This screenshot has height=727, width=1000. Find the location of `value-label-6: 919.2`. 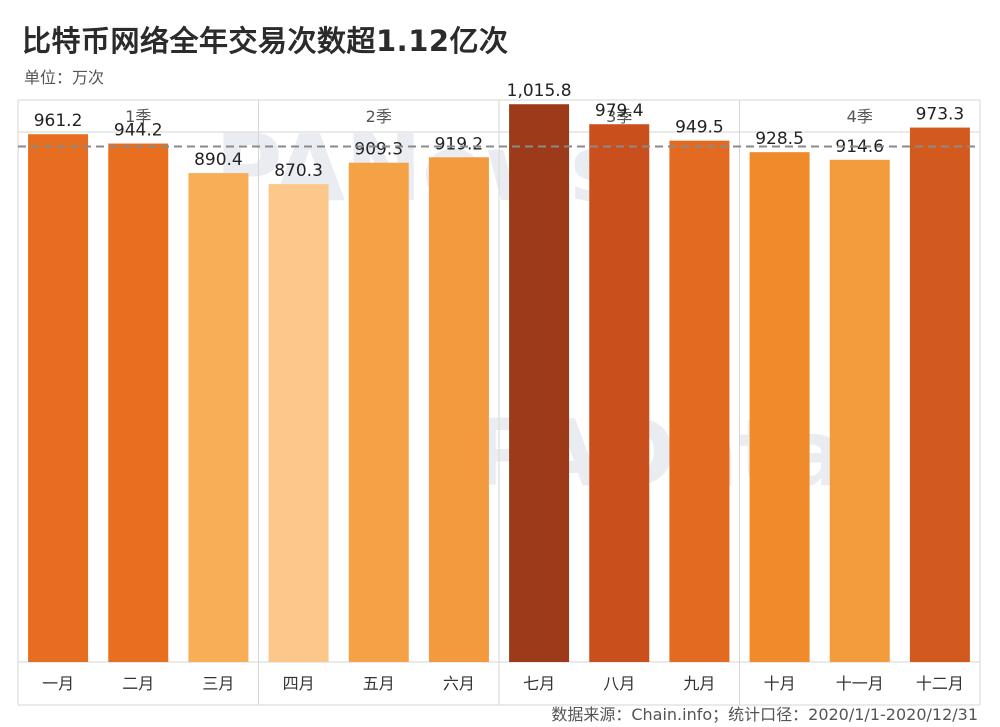

value-label-6: 919.2 is located at coordinates (459, 144).